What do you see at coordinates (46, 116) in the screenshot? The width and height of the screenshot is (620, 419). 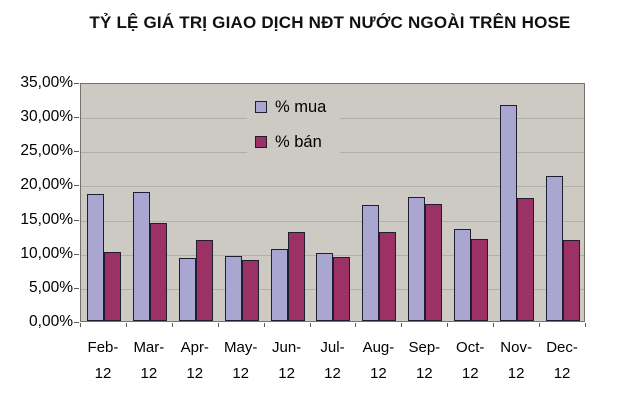 I see `y-tick-label: 30,00%` at bounding box center [46, 116].